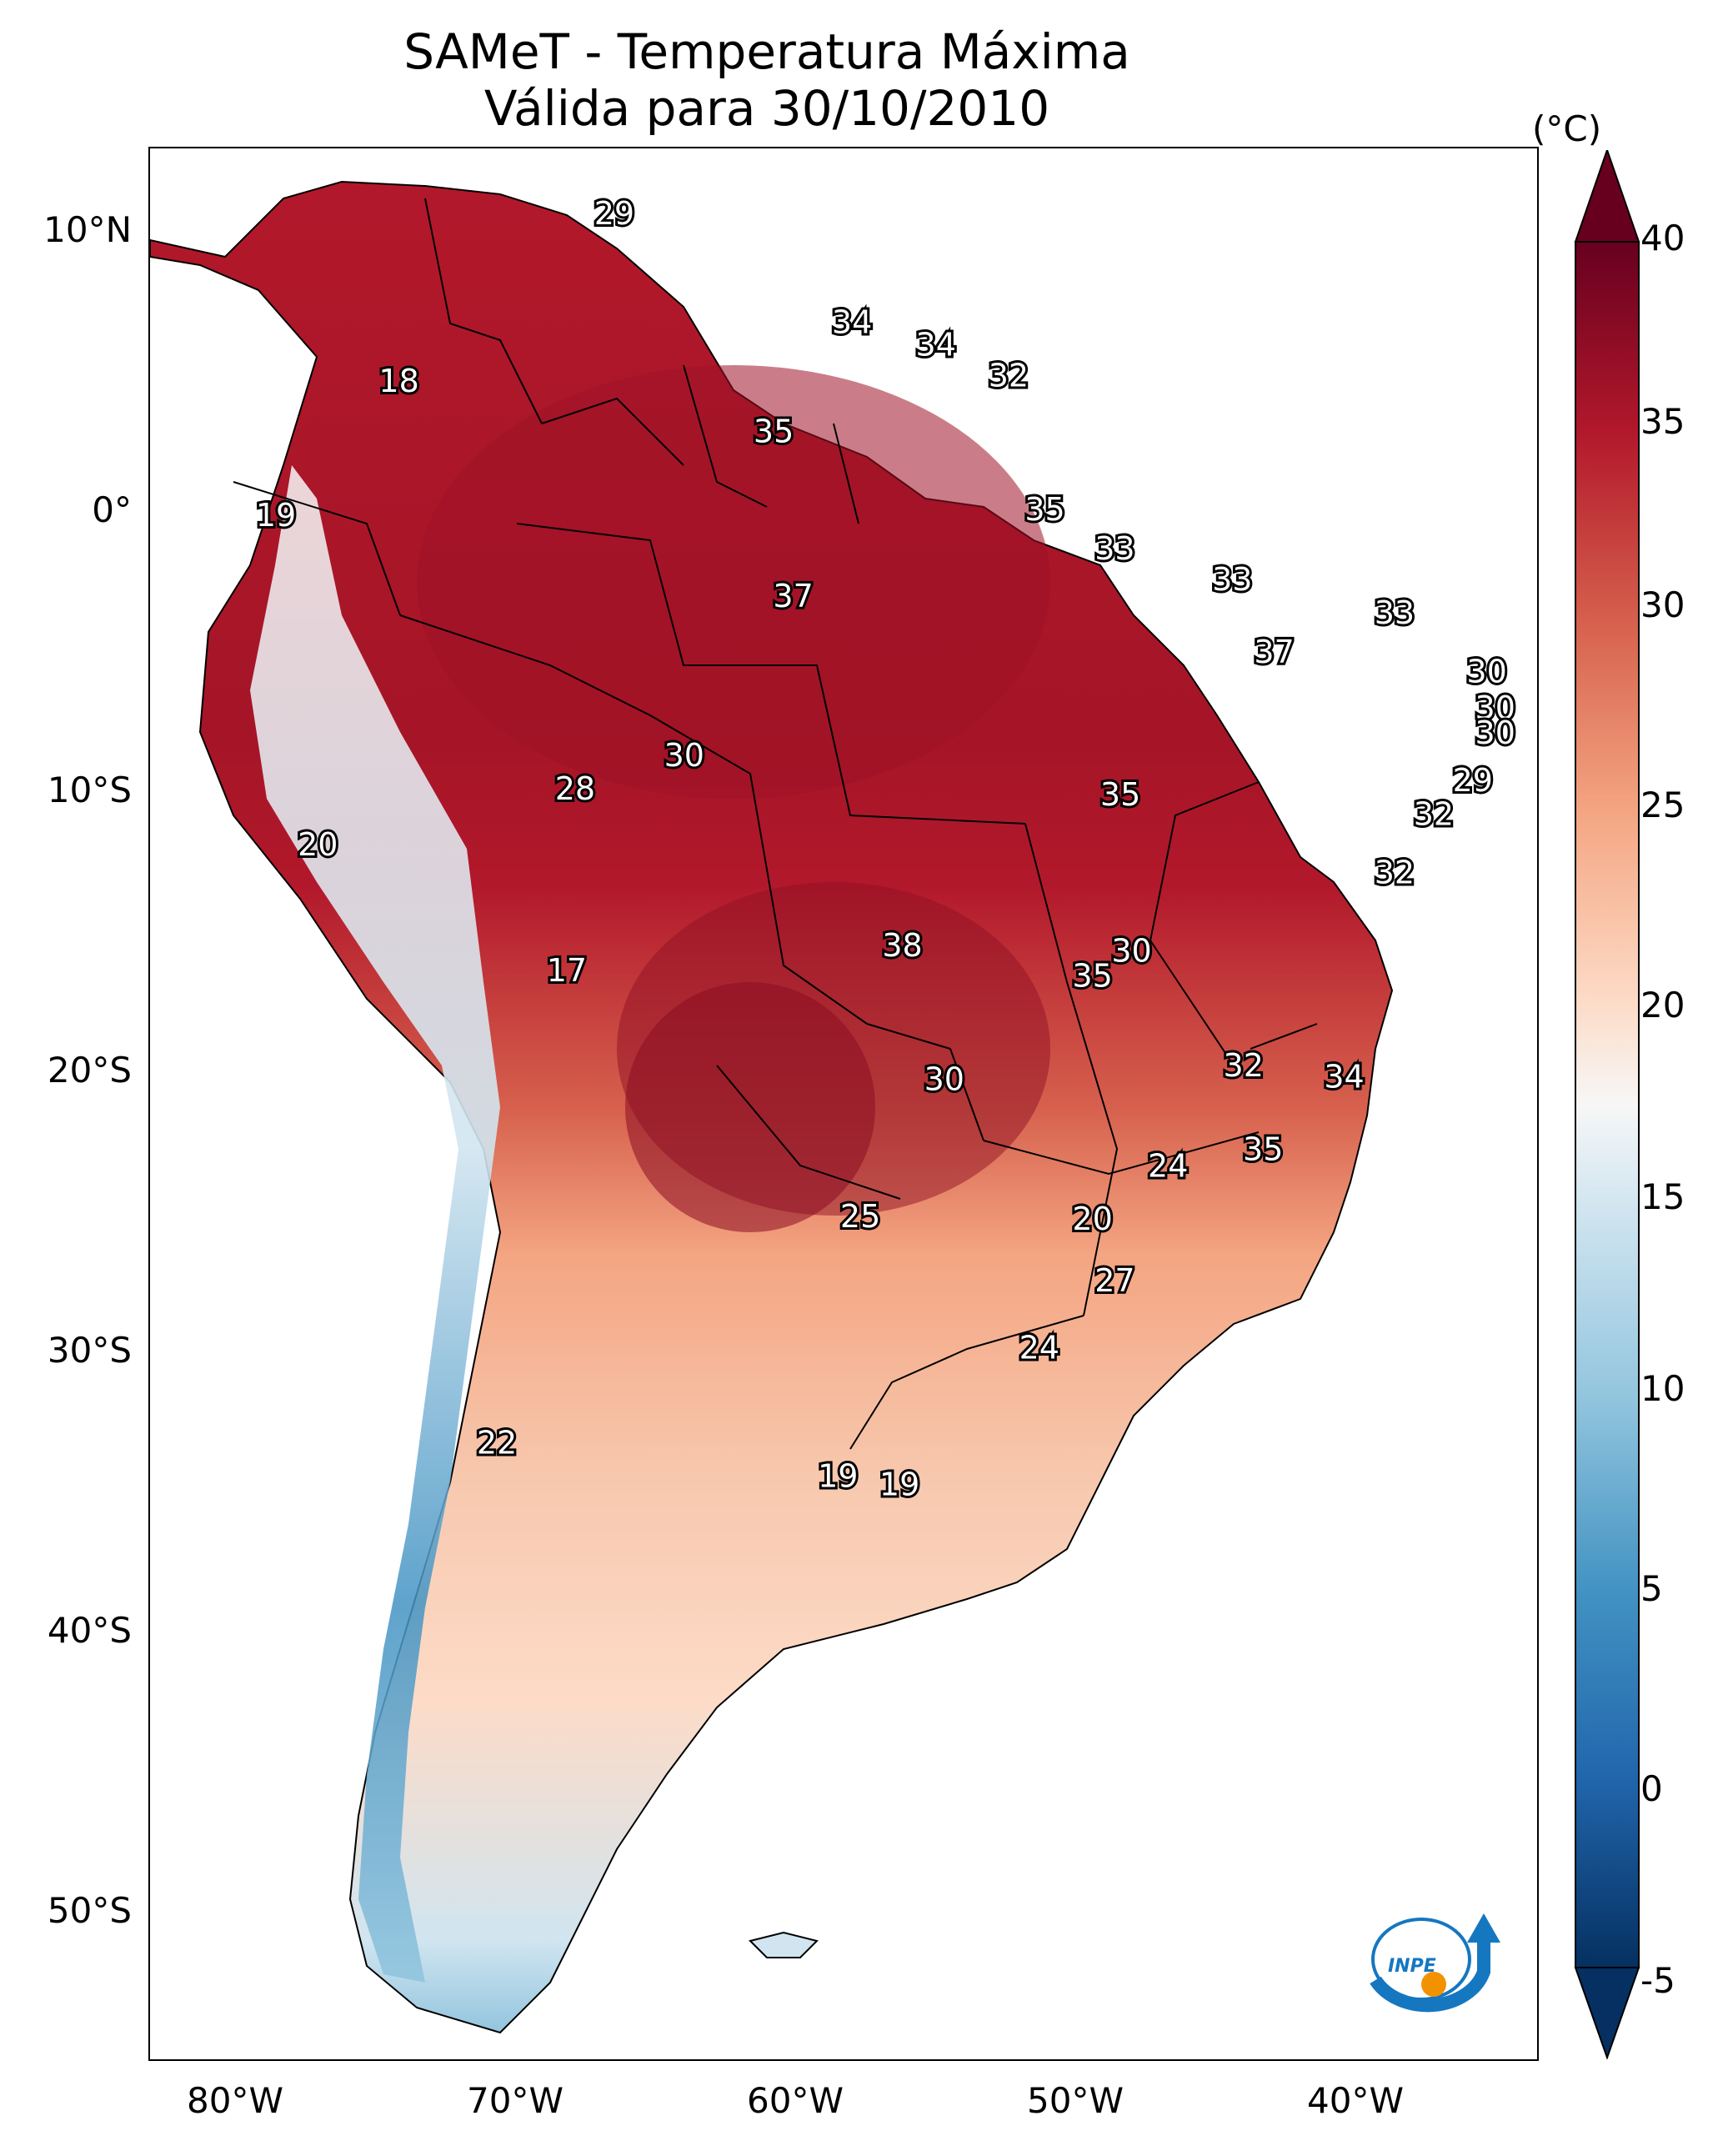 The height and width of the screenshot is (2156, 1723). I want to click on colorbar-body, so click(1607, 1104).